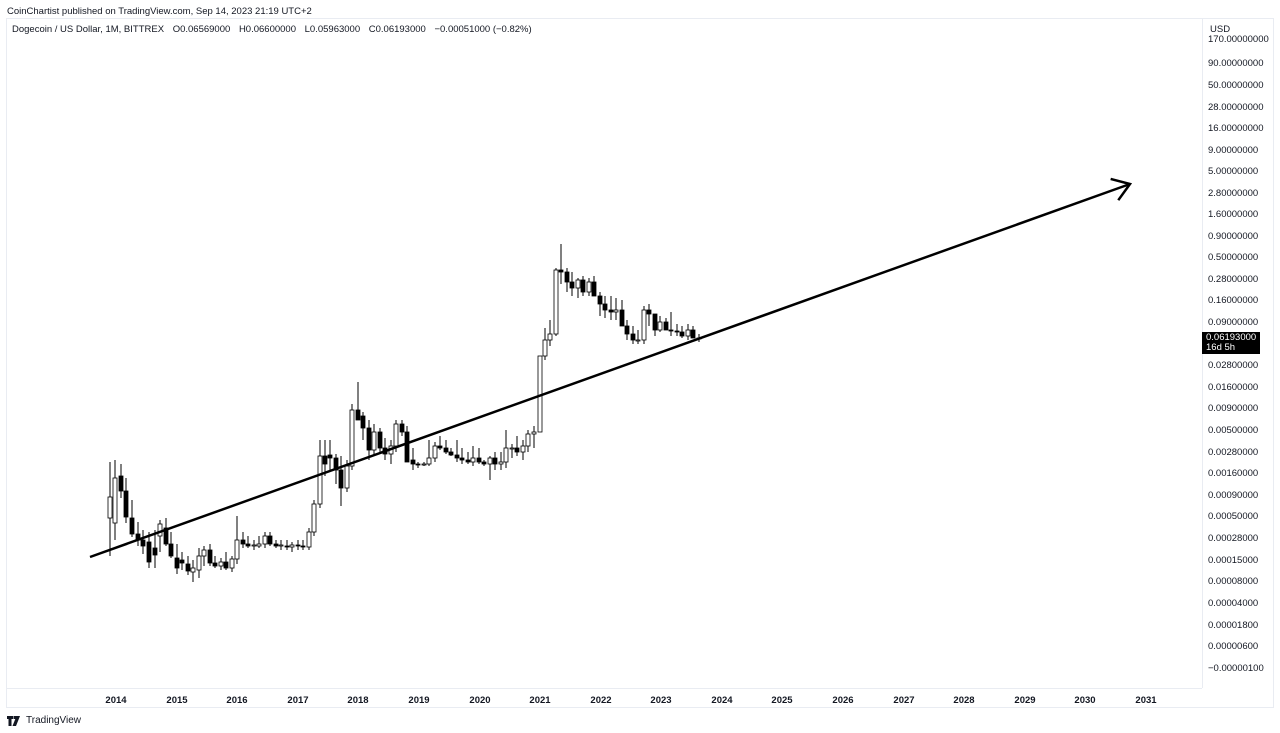  Describe the element at coordinates (1236, 63) in the screenshot. I see `price-tick-label: 90.00000000` at that location.